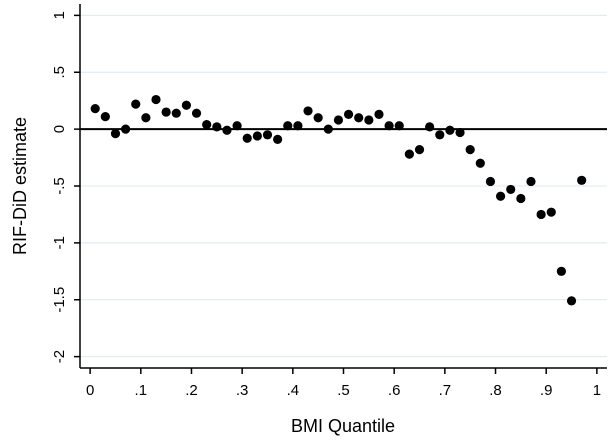  Describe the element at coordinates (343, 390) in the screenshot. I see `x-tick-label-5: .5` at that location.